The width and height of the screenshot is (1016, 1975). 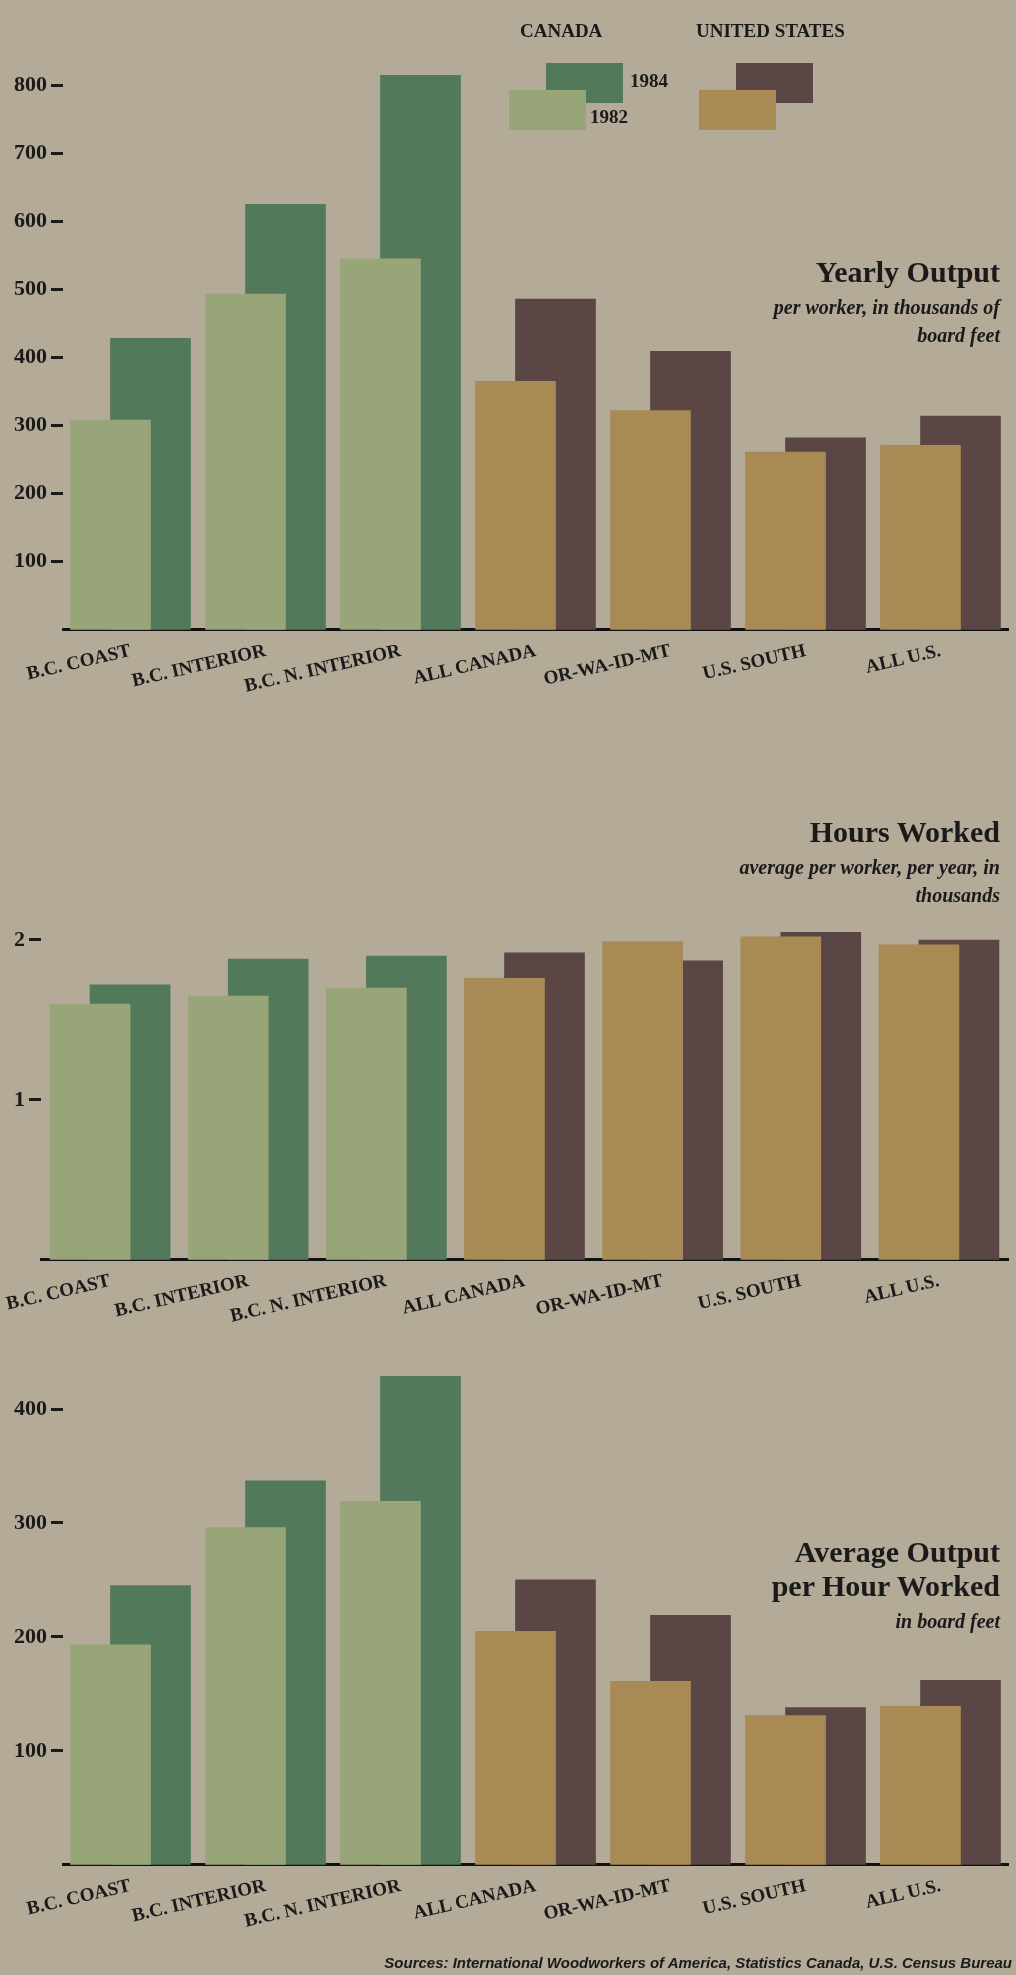 I want to click on text: UNITED STATES, so click(x=771, y=31).